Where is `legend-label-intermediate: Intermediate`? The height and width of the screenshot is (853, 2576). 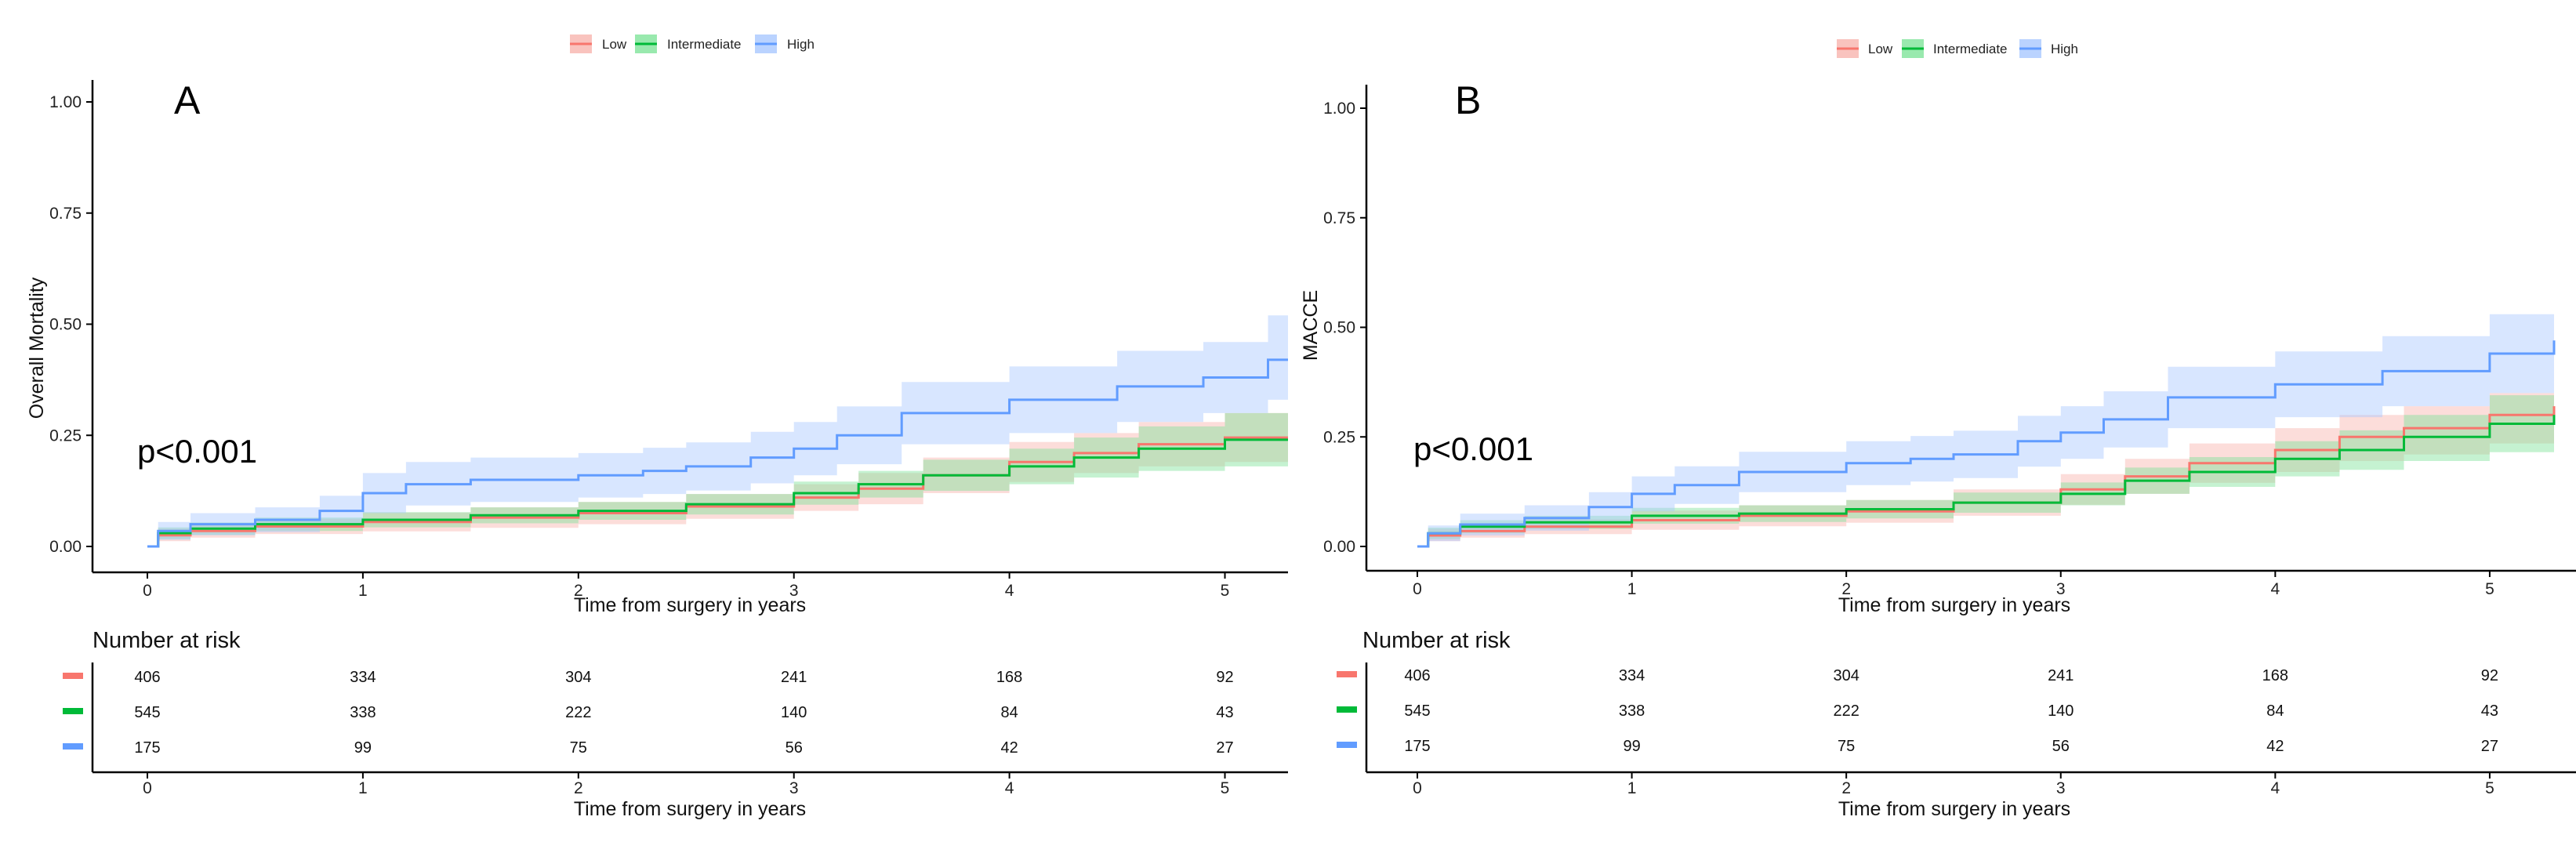 legend-label-intermediate: Intermediate is located at coordinates (1971, 49).